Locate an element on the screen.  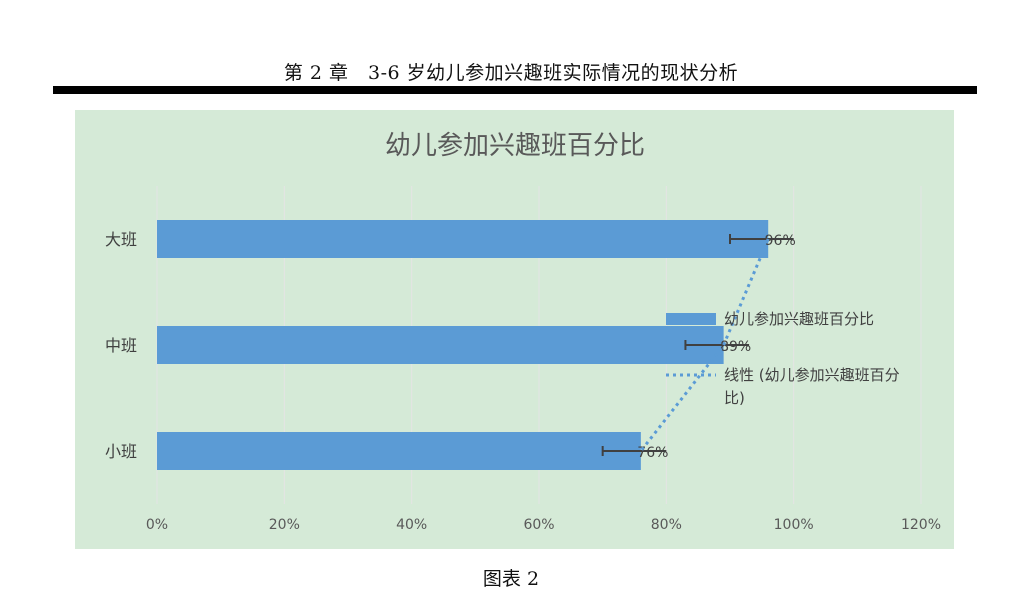
x-tick-label: 20% is located at coordinates (284, 525).